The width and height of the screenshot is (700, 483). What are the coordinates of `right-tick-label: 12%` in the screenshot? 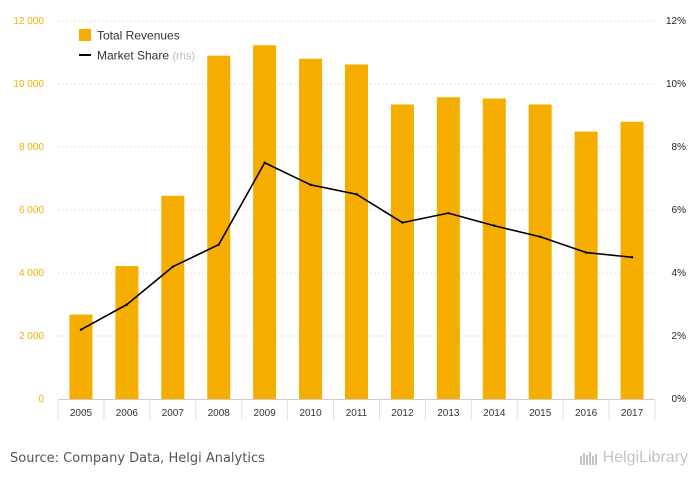 It's located at (676, 21).